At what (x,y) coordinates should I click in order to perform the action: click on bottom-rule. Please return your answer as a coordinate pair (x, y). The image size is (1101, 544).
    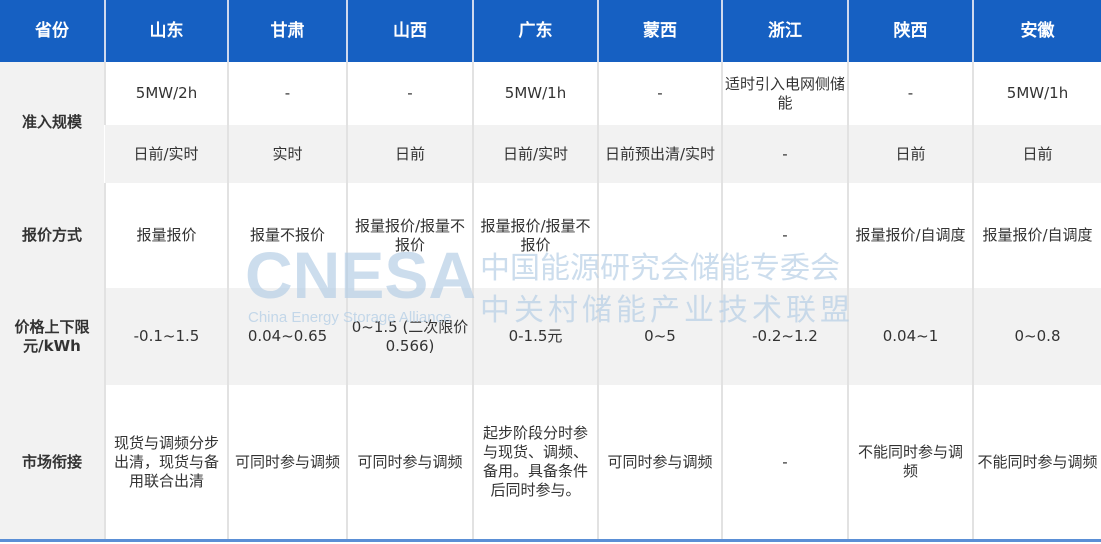
    Looking at the image, I should click on (550, 540).